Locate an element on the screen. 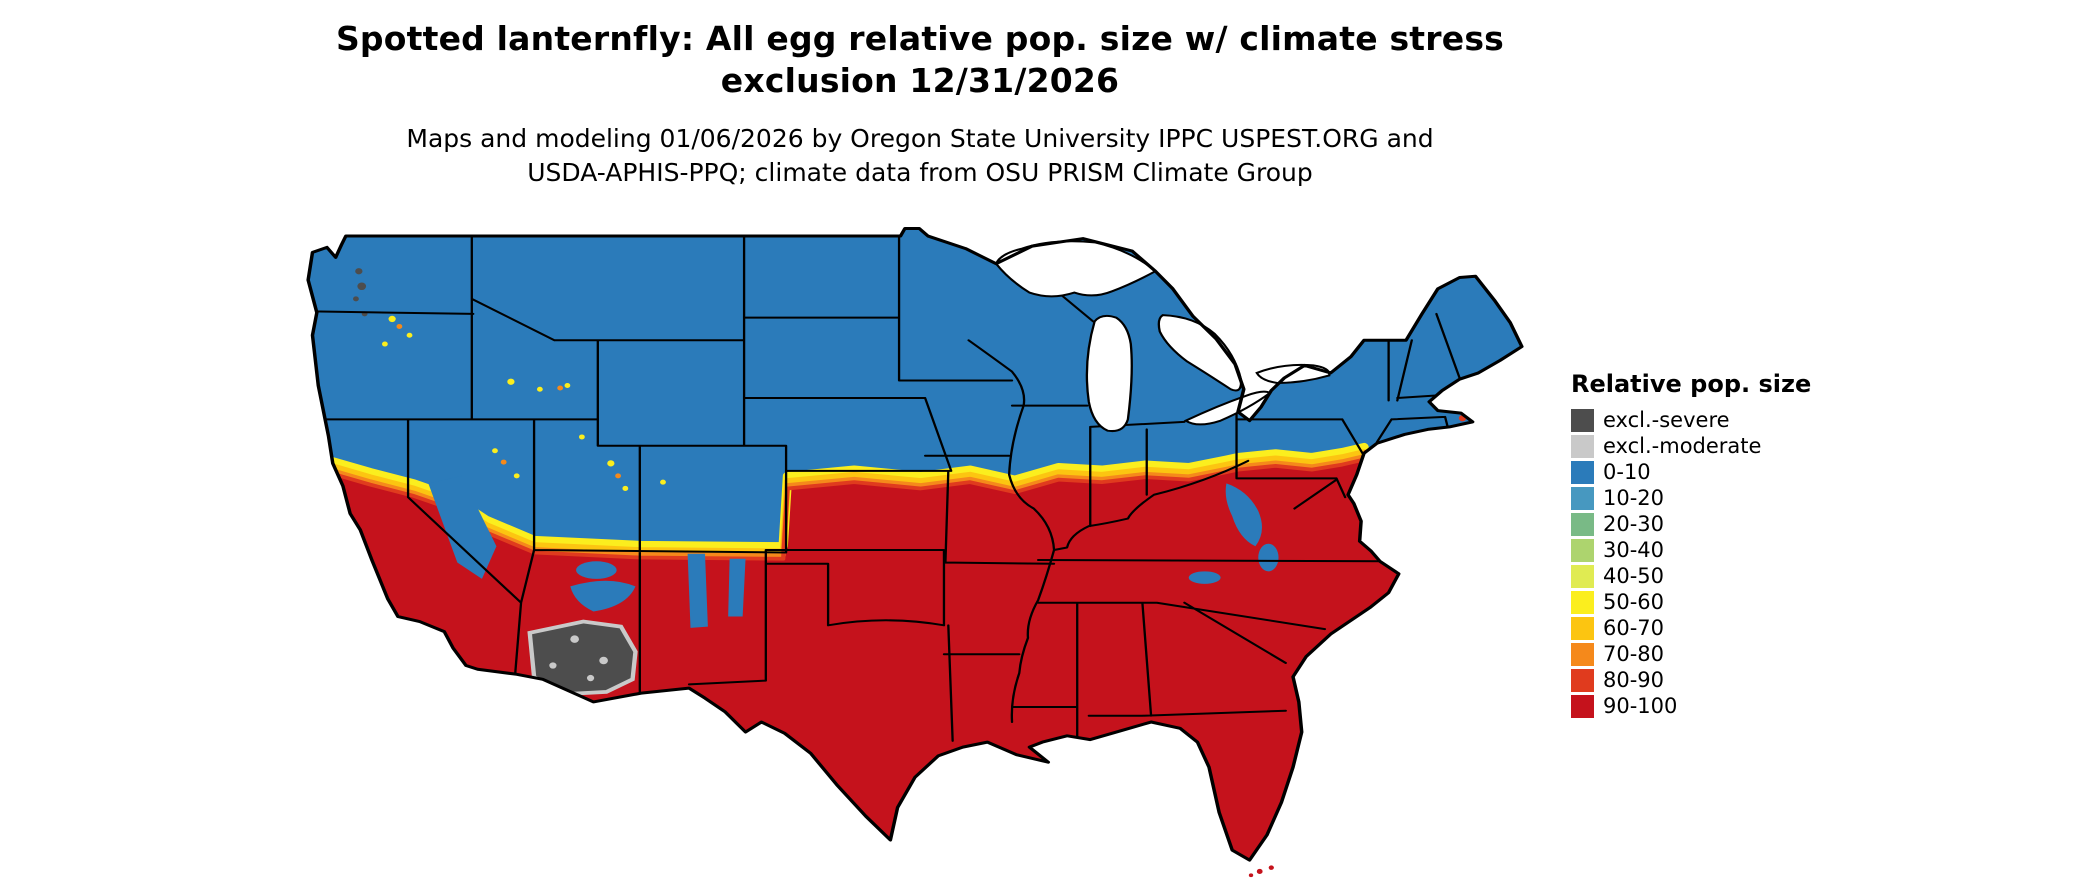 The width and height of the screenshot is (2100, 892). west-speckles-orange is located at coordinates (508, 401).